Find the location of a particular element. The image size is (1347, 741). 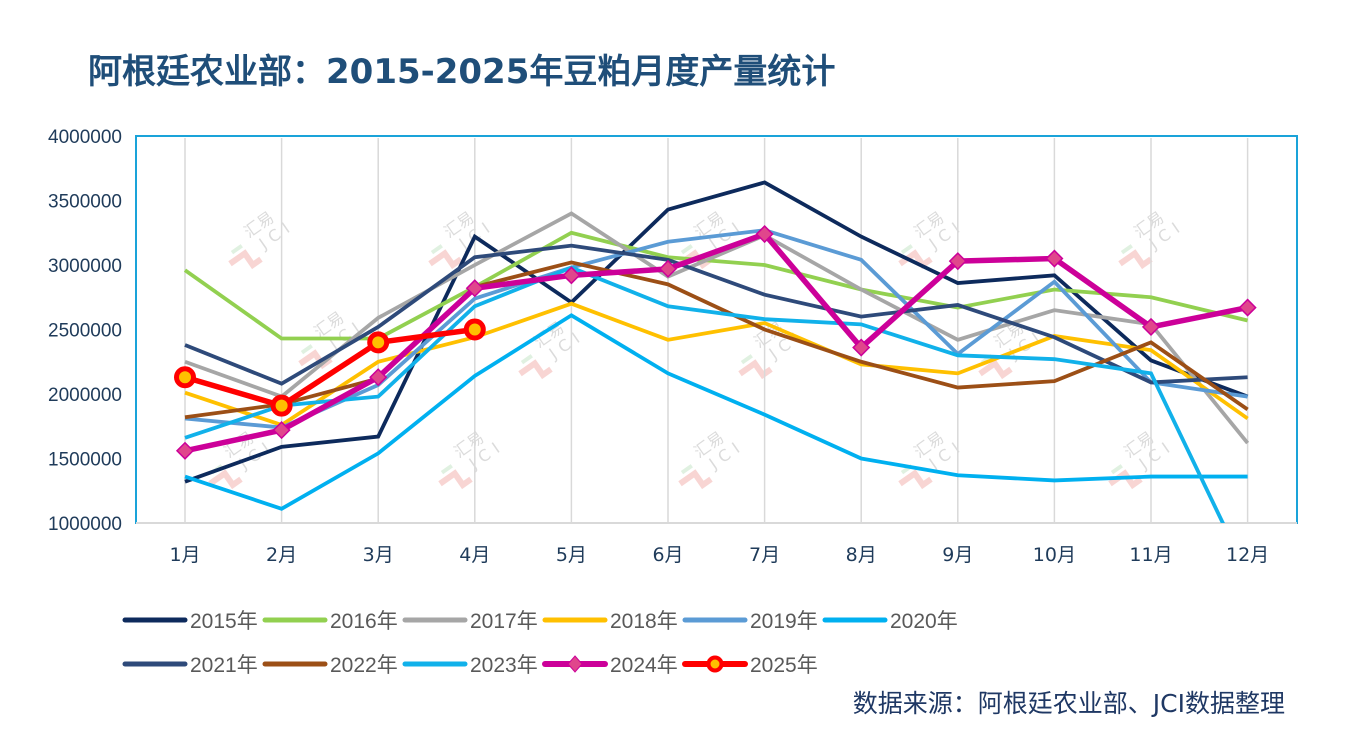

legend-item: 2020年 is located at coordinates (892, 620).